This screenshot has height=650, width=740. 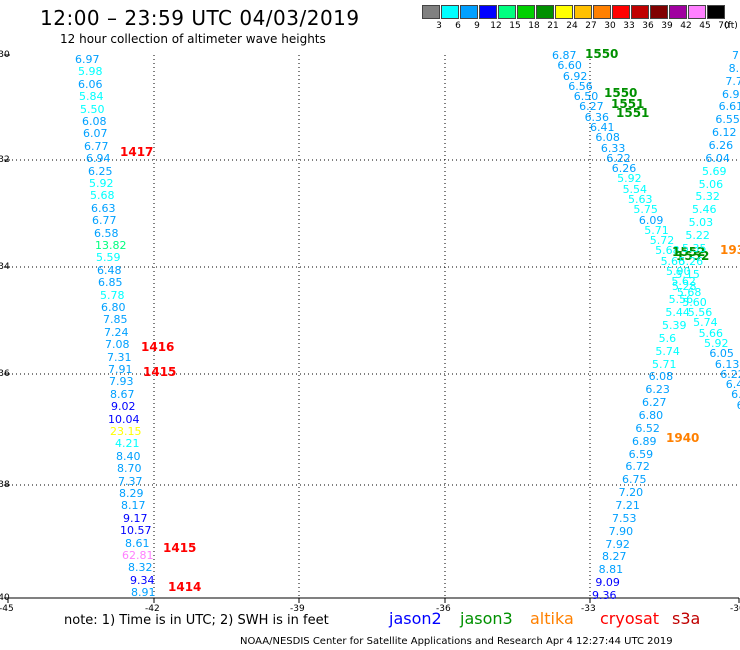 What do you see at coordinates (694, 248) in the screenshot?
I see `wave-height-value: 5.35` at bounding box center [694, 248].